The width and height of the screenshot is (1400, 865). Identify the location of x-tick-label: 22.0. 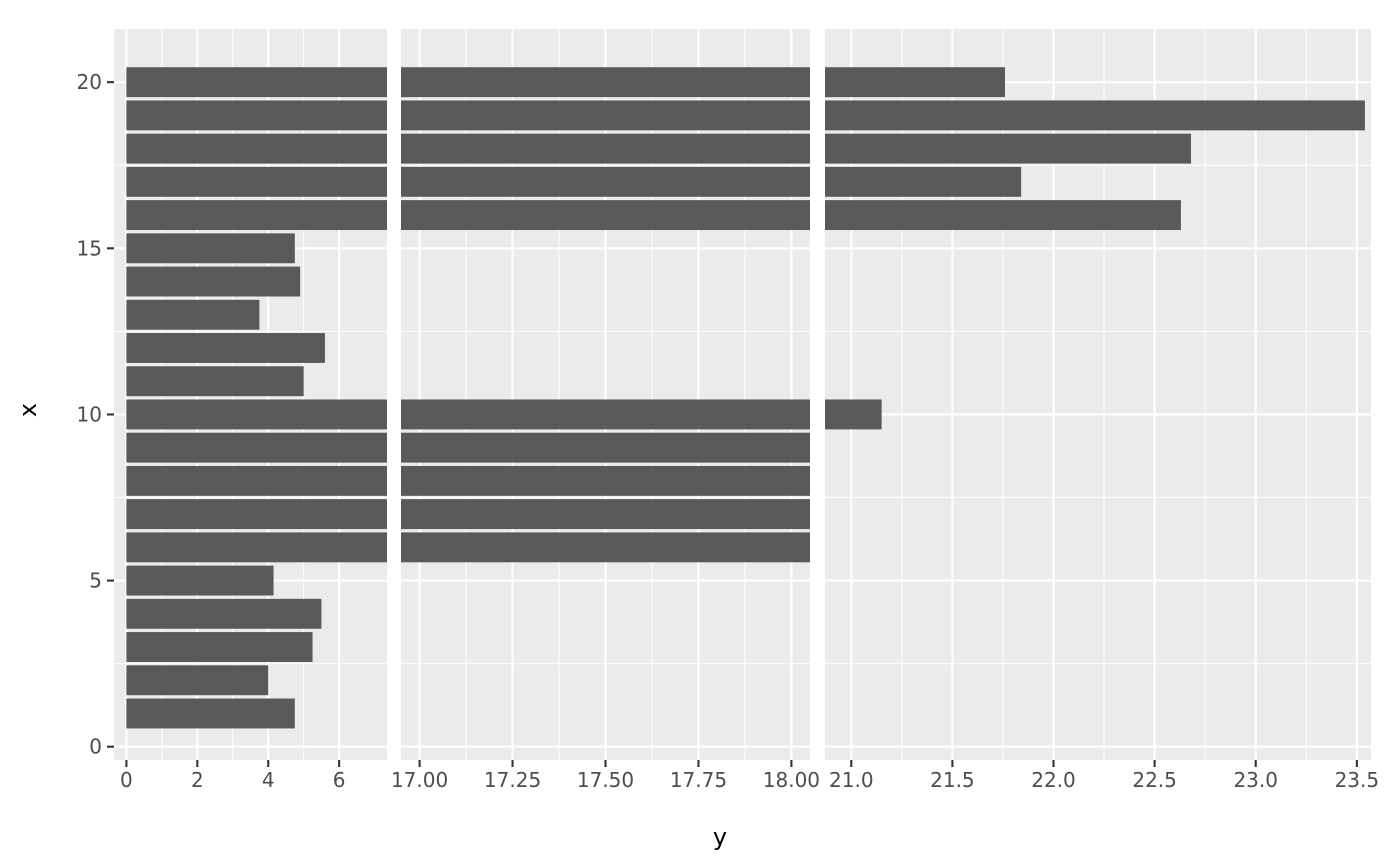
(1053, 780).